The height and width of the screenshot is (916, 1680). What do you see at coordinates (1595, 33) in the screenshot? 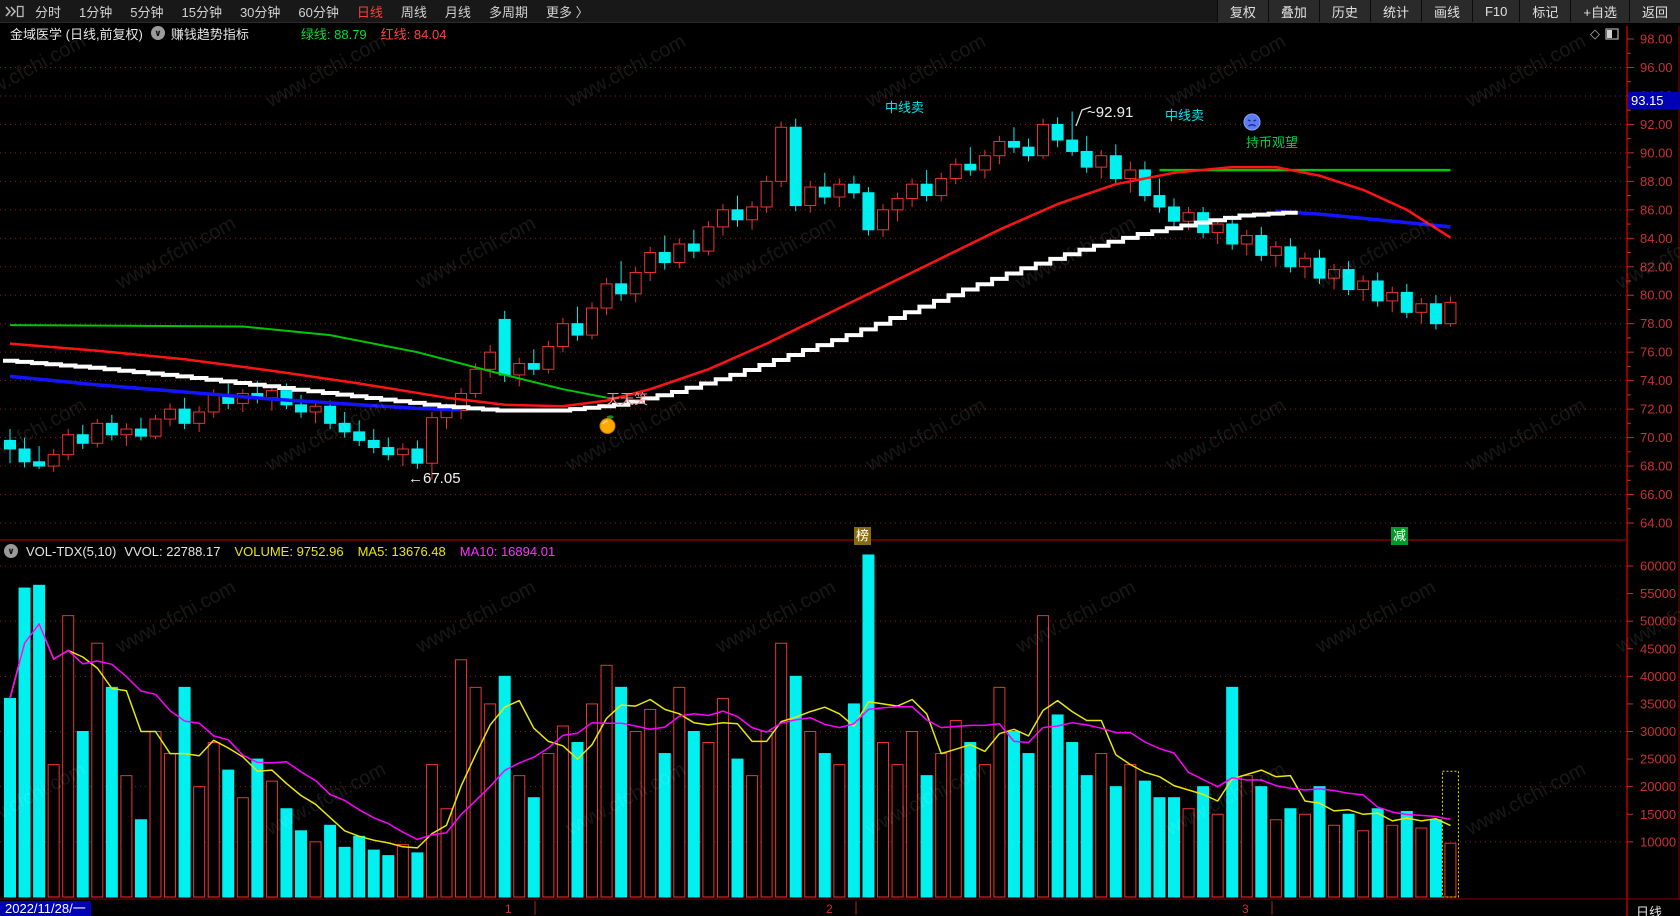
I see `diamond-icon: ◇` at bounding box center [1595, 33].